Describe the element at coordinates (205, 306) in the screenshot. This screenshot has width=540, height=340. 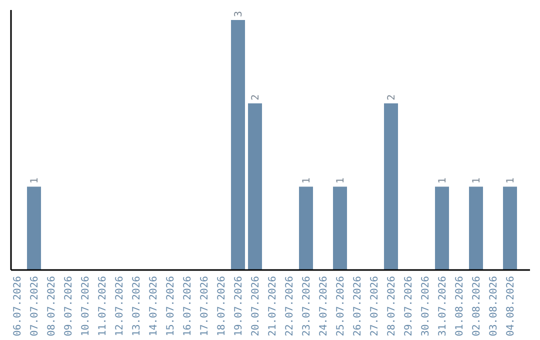
I see `x-tick-label: 17.07.2026` at that location.